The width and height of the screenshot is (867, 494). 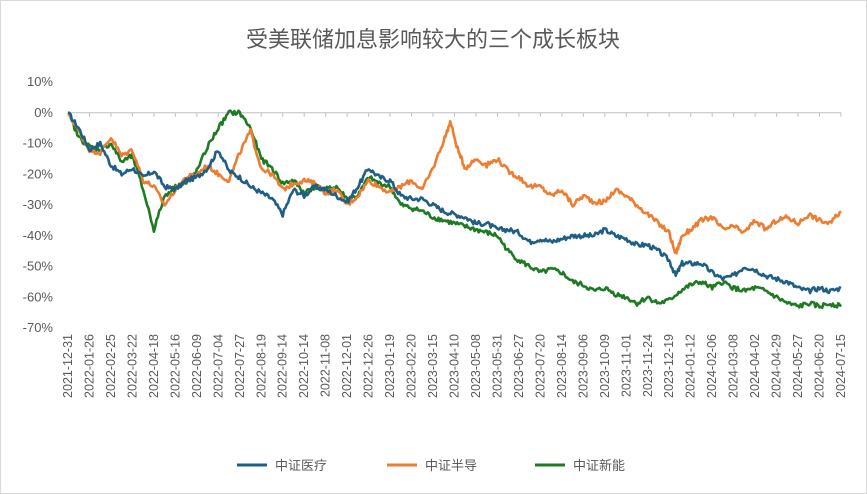 I want to click on legend-label: 中证半导, so click(x=451, y=466).